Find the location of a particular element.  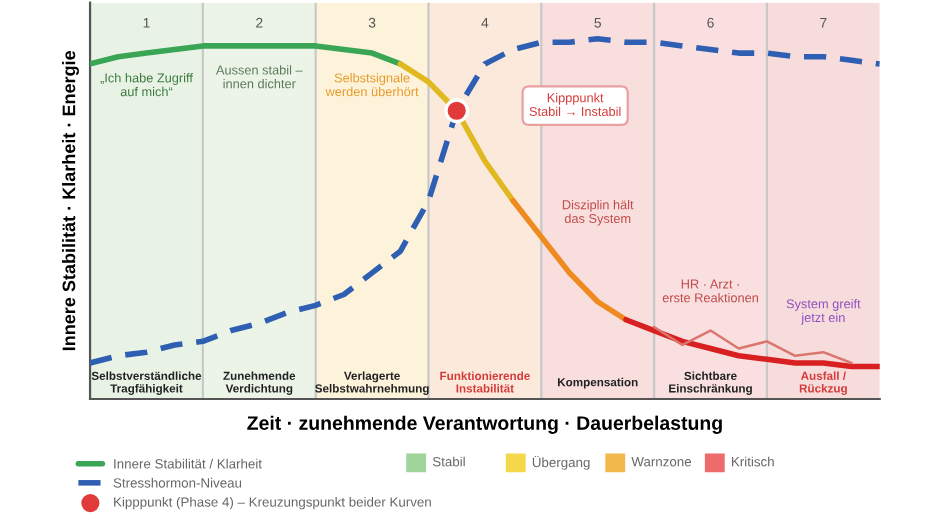

y-axis-title: Innere Stabilität · Klarheit · Energie is located at coordinates (70, 200).